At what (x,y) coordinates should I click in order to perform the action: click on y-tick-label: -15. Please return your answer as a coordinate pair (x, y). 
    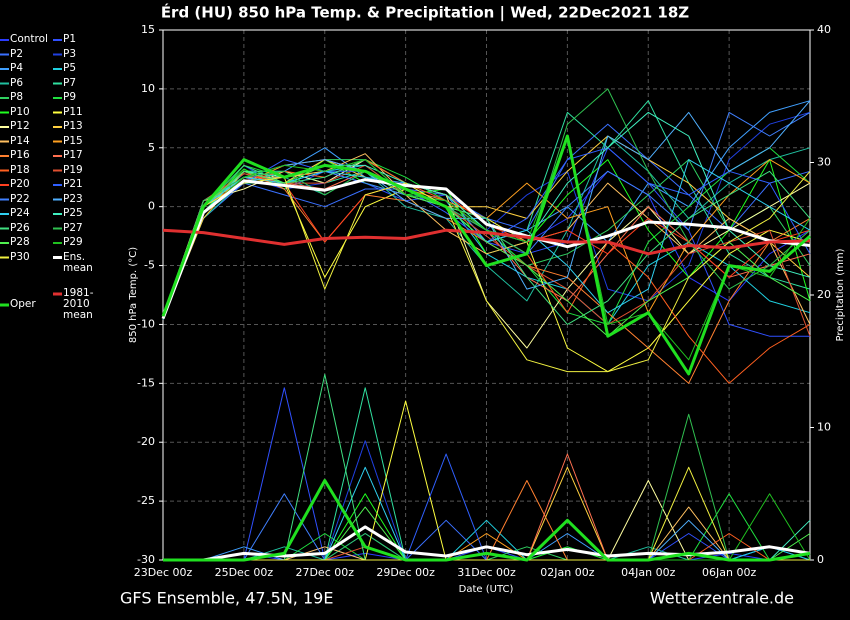
    Looking at the image, I should click on (146, 382).